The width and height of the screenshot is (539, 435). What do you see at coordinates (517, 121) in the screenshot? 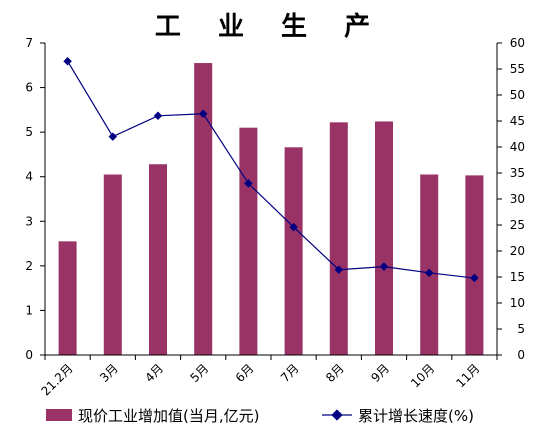
I see `y-tick-label-right: 45` at bounding box center [517, 121].